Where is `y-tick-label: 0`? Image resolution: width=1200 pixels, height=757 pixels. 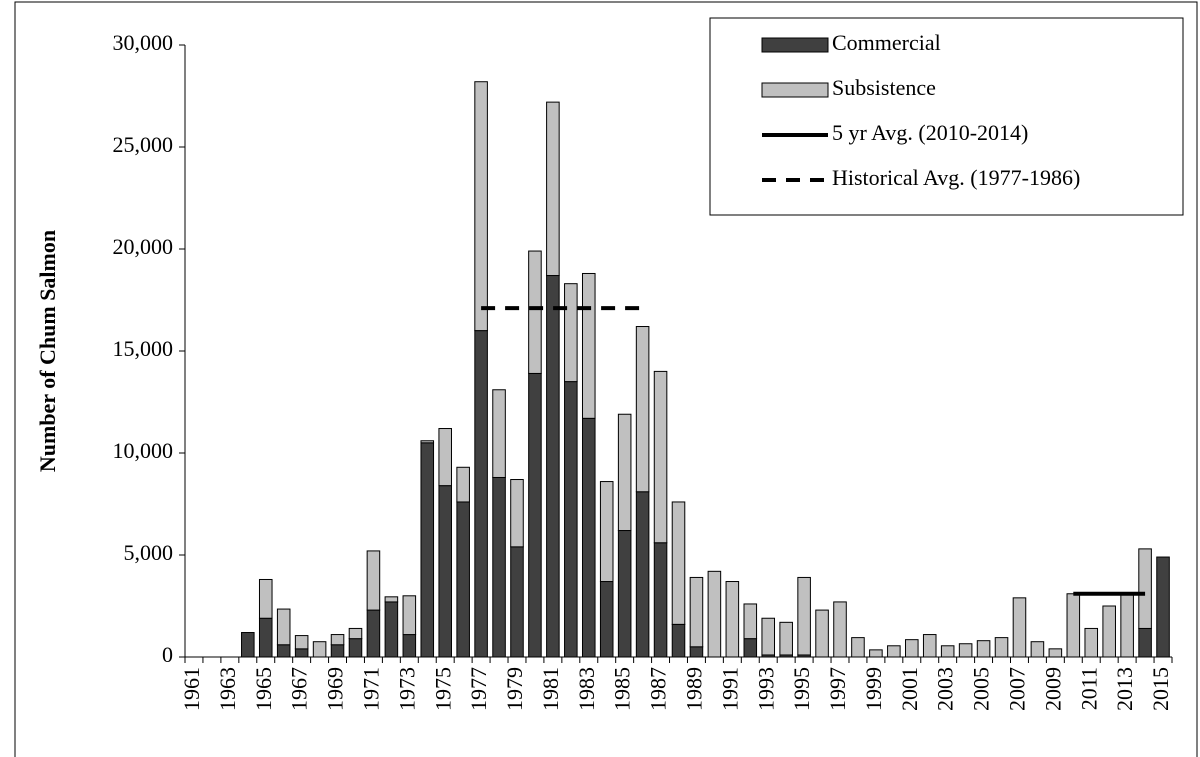 y-tick-label: 0 is located at coordinates (167, 654).